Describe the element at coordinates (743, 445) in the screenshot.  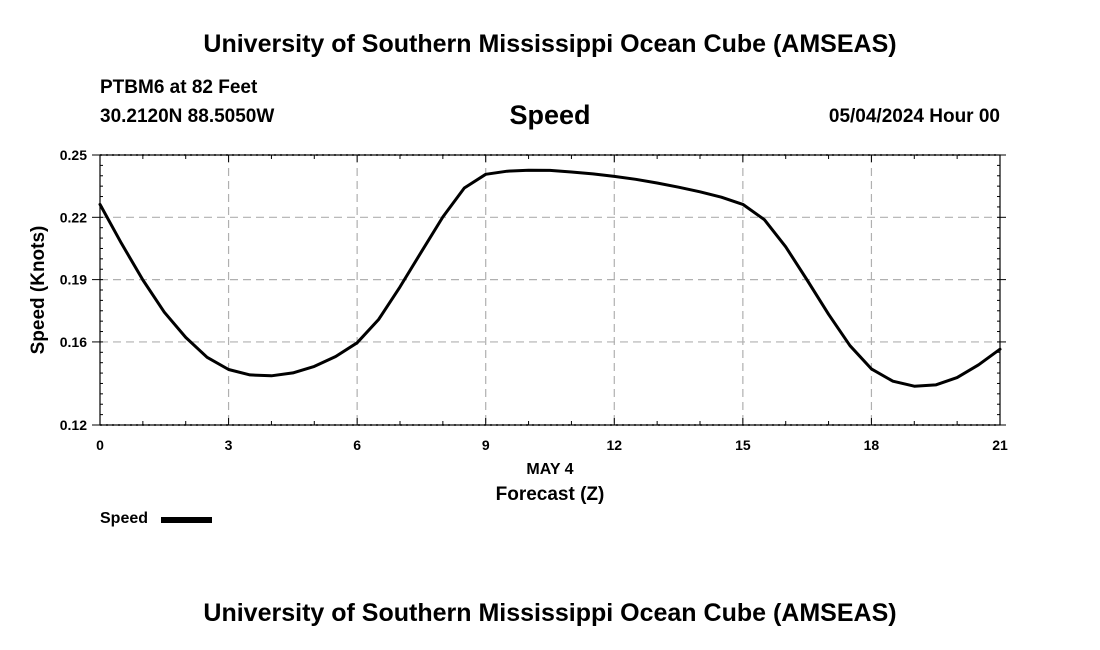
I see `x-tick-label: 15` at that location.